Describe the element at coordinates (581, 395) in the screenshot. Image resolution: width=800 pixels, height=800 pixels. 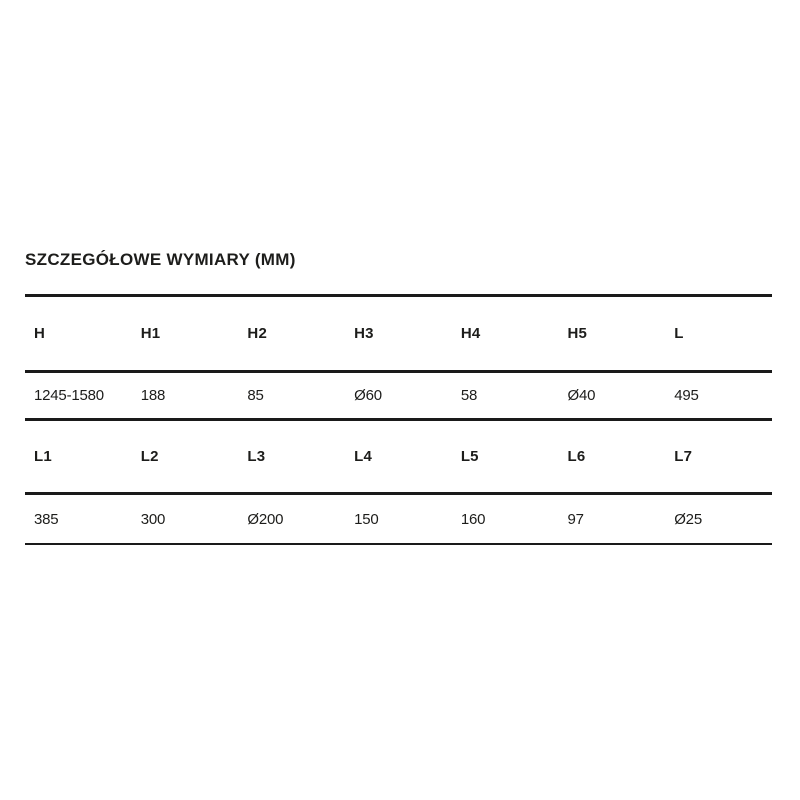
I see `value-cell-h5: Ø40` at that location.